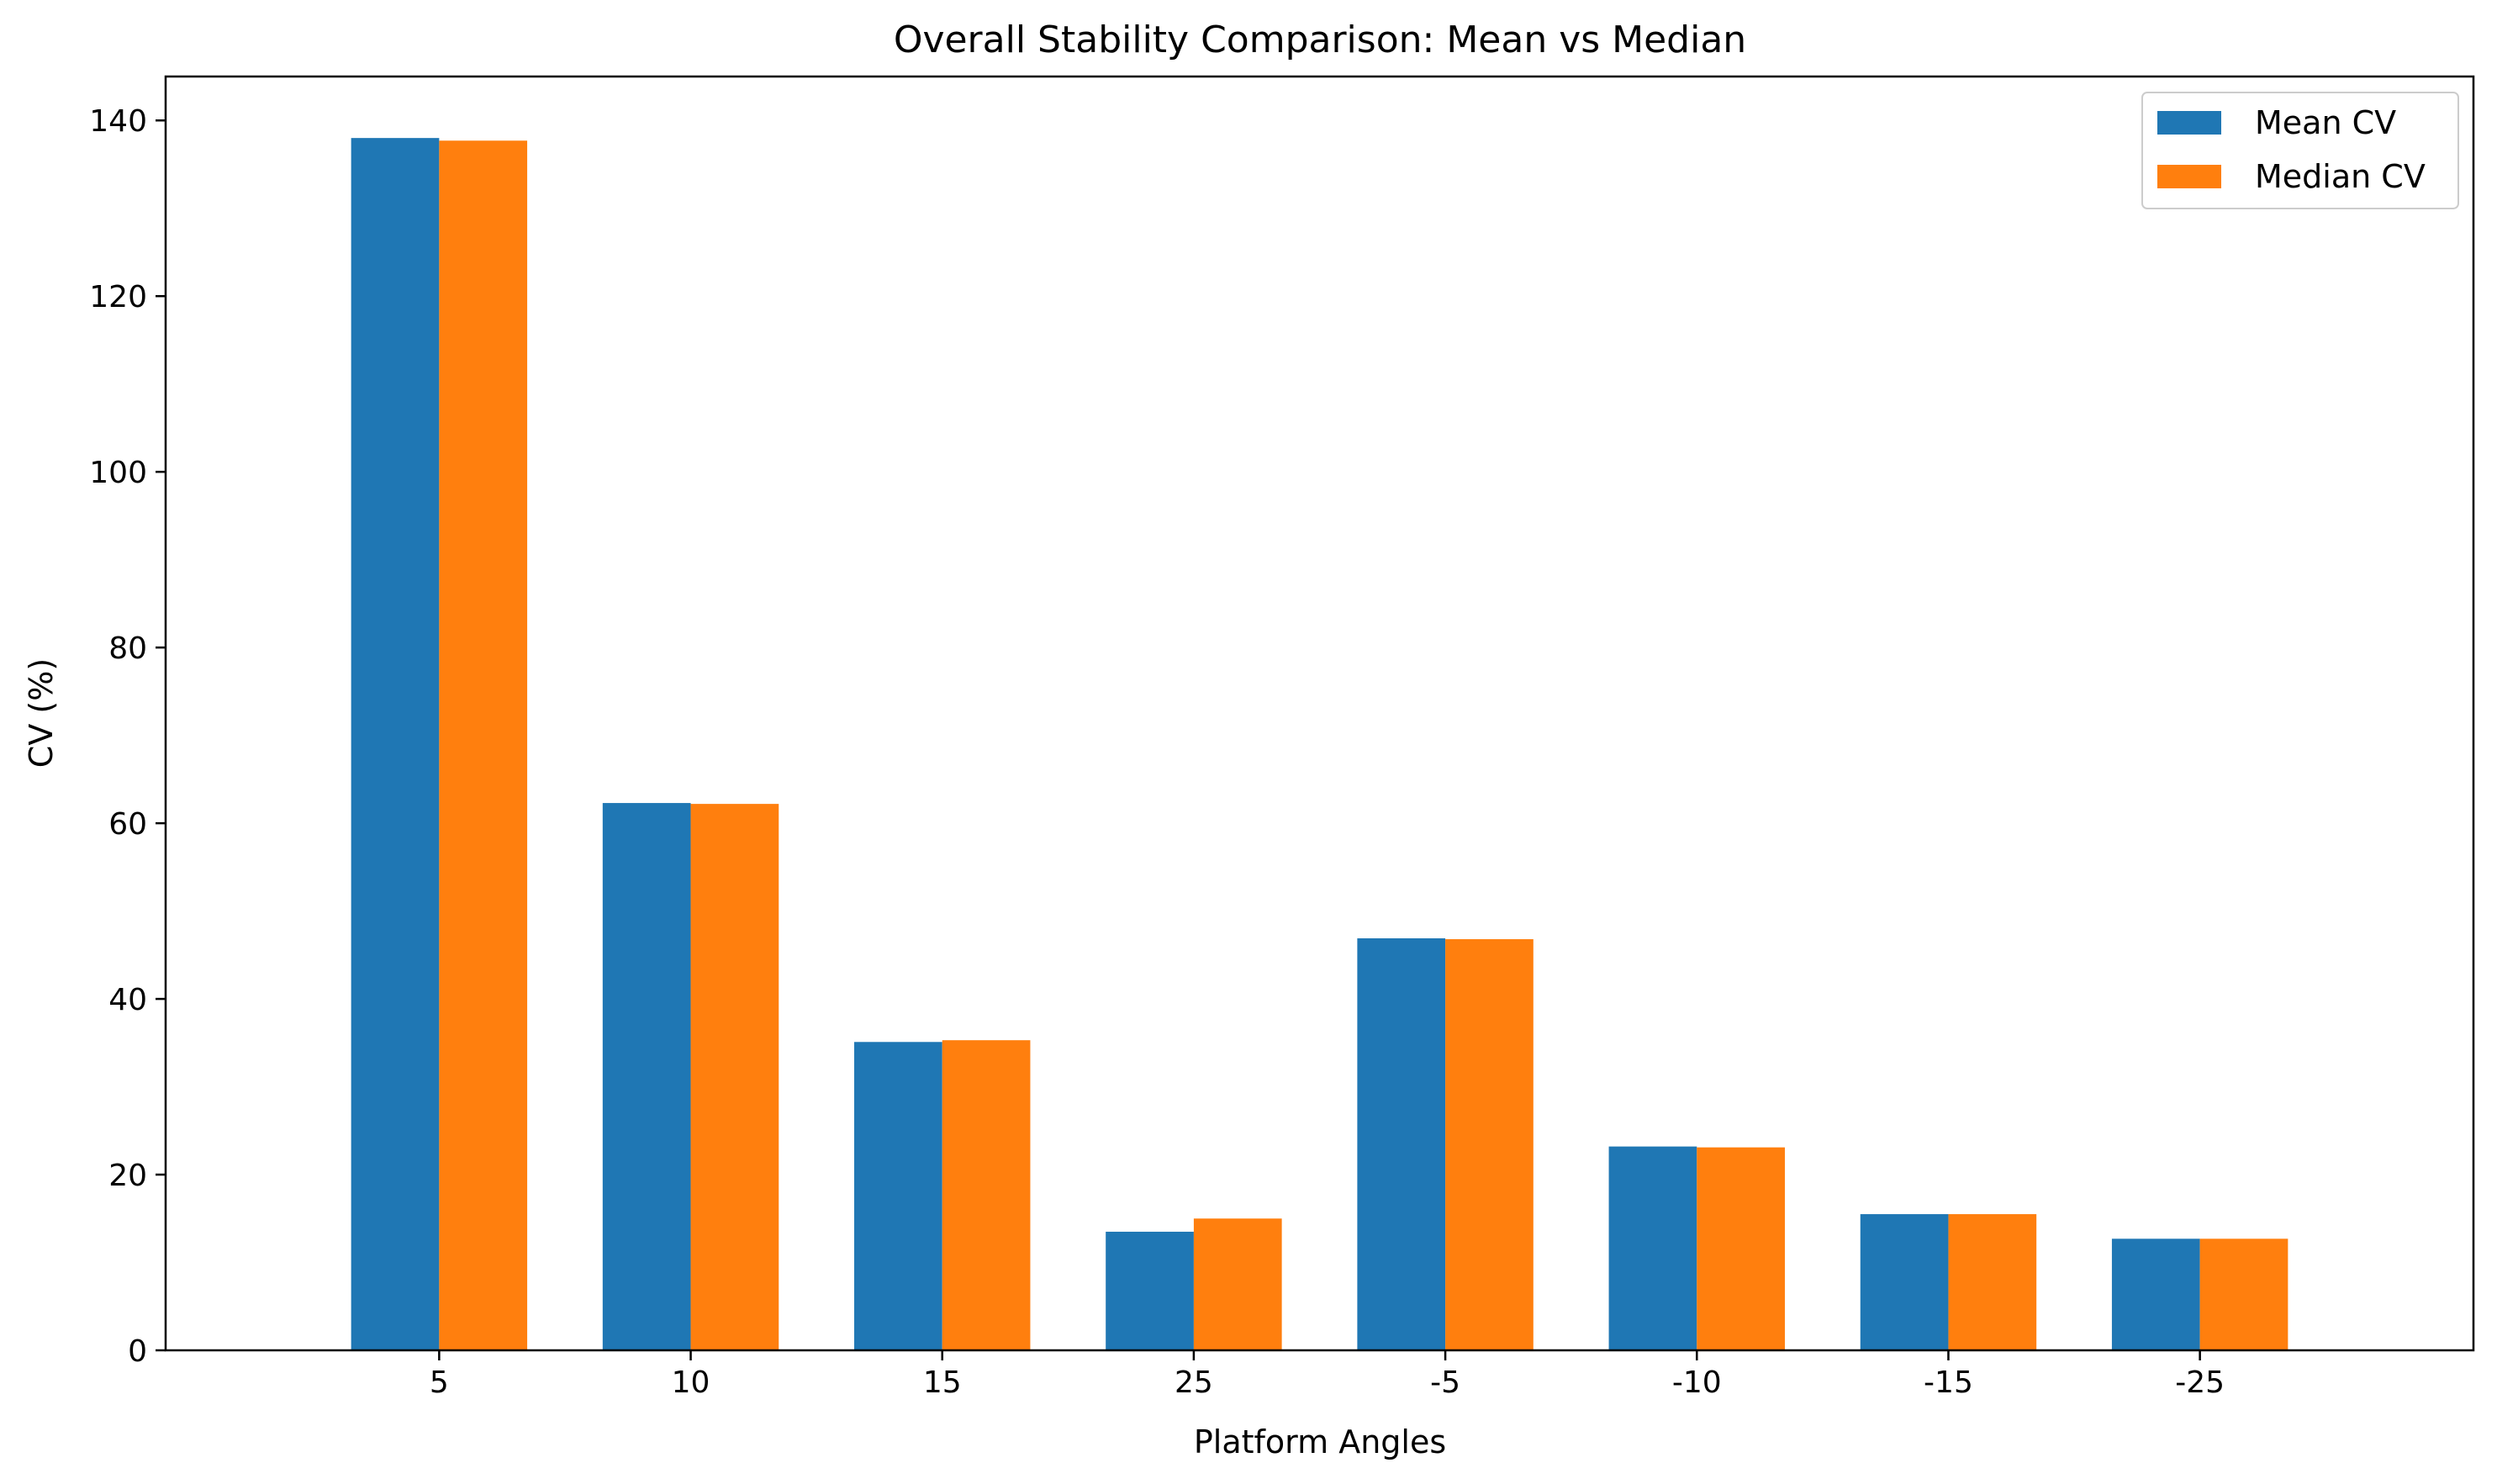 The image size is (2497, 1484). Describe the element at coordinates (128, 736) in the screenshot. I see `y-axis: 0 20 40 60 80 100 120 140` at that location.